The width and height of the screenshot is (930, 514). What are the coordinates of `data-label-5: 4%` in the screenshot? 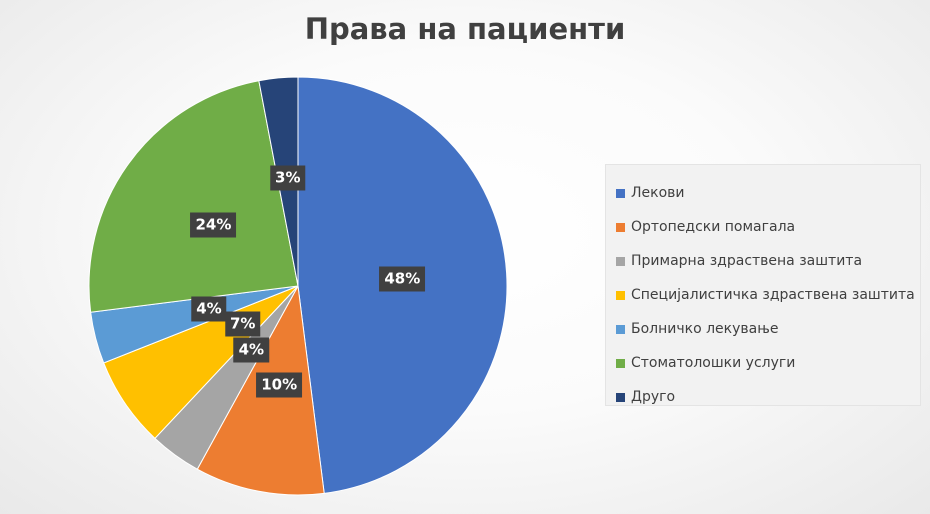 It's located at (209, 309).